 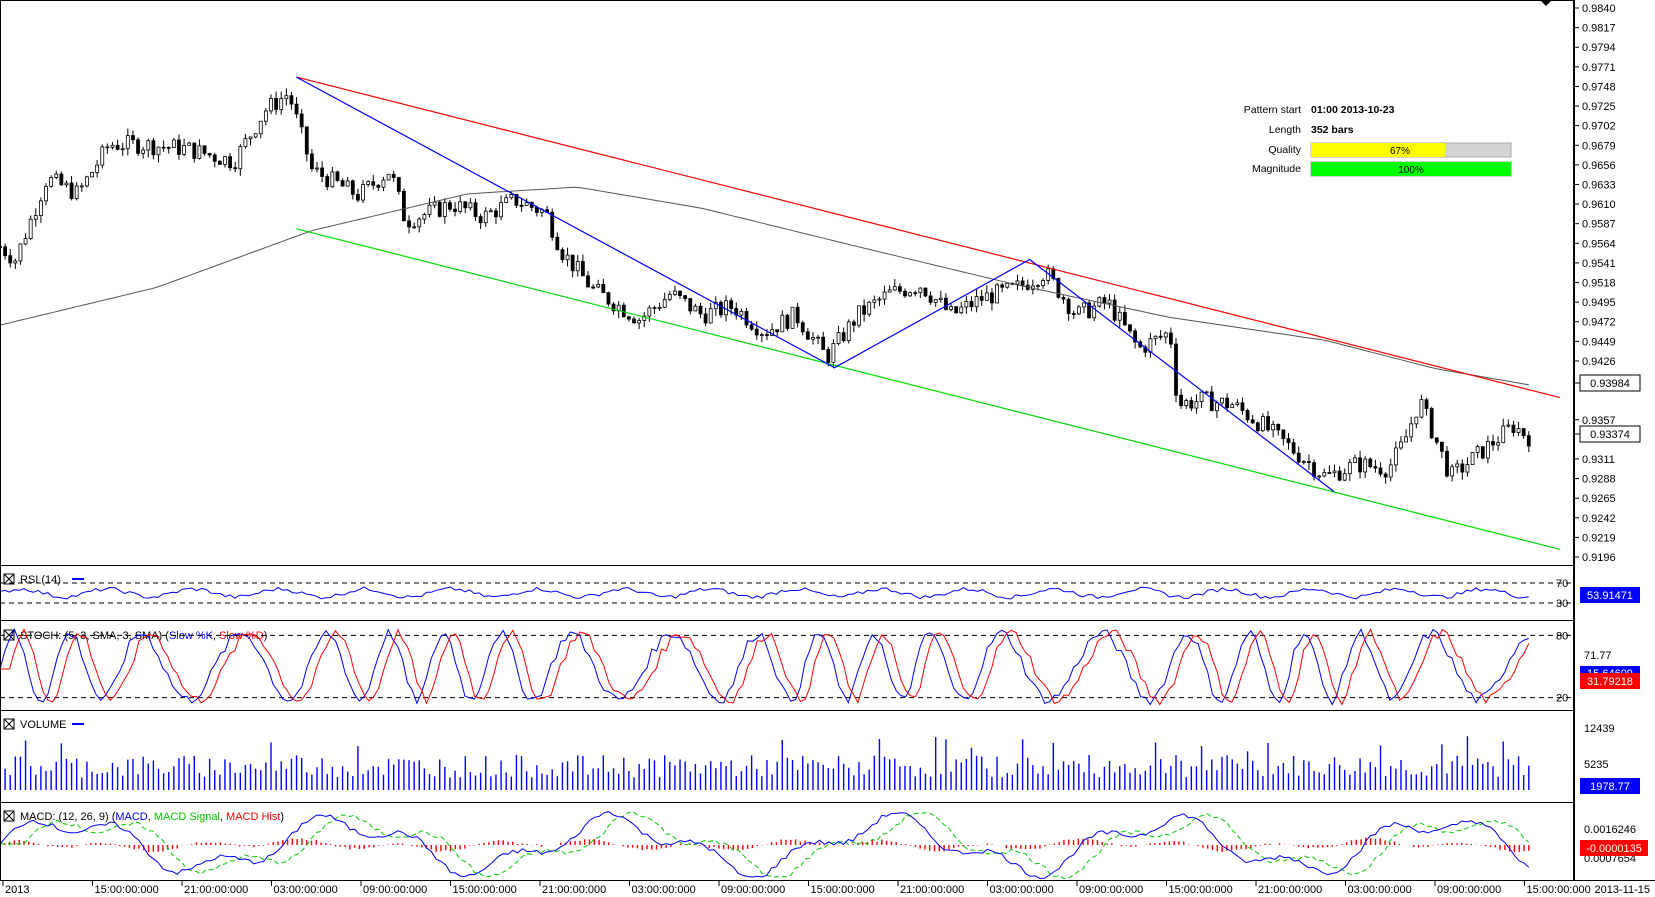 What do you see at coordinates (266, 636) in the screenshot?
I see `stoch-title-suffix: )` at bounding box center [266, 636].